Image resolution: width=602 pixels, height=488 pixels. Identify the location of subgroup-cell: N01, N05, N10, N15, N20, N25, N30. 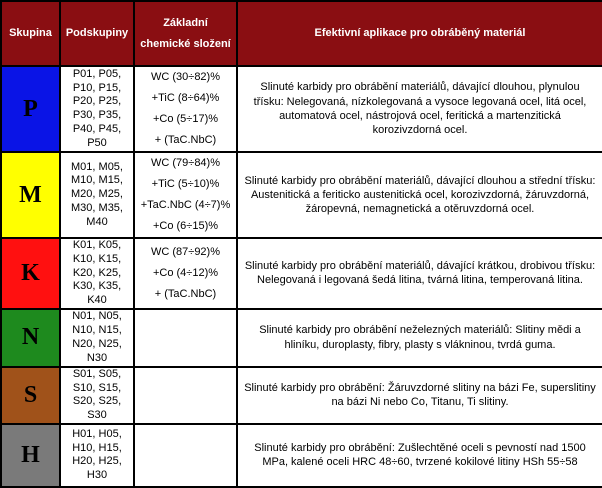
(97, 337).